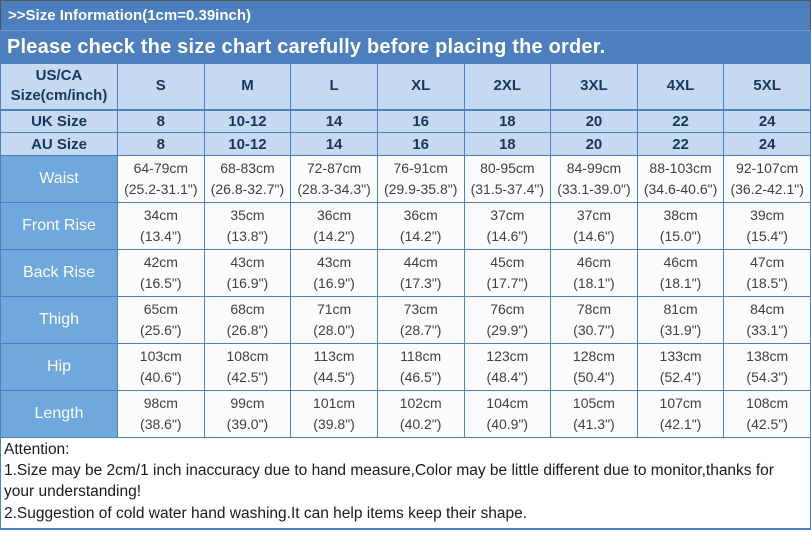 The height and width of the screenshot is (533, 811). What do you see at coordinates (405, 15) in the screenshot?
I see `size-information-title: >>Size Information(1cm=0.39inch)` at bounding box center [405, 15].